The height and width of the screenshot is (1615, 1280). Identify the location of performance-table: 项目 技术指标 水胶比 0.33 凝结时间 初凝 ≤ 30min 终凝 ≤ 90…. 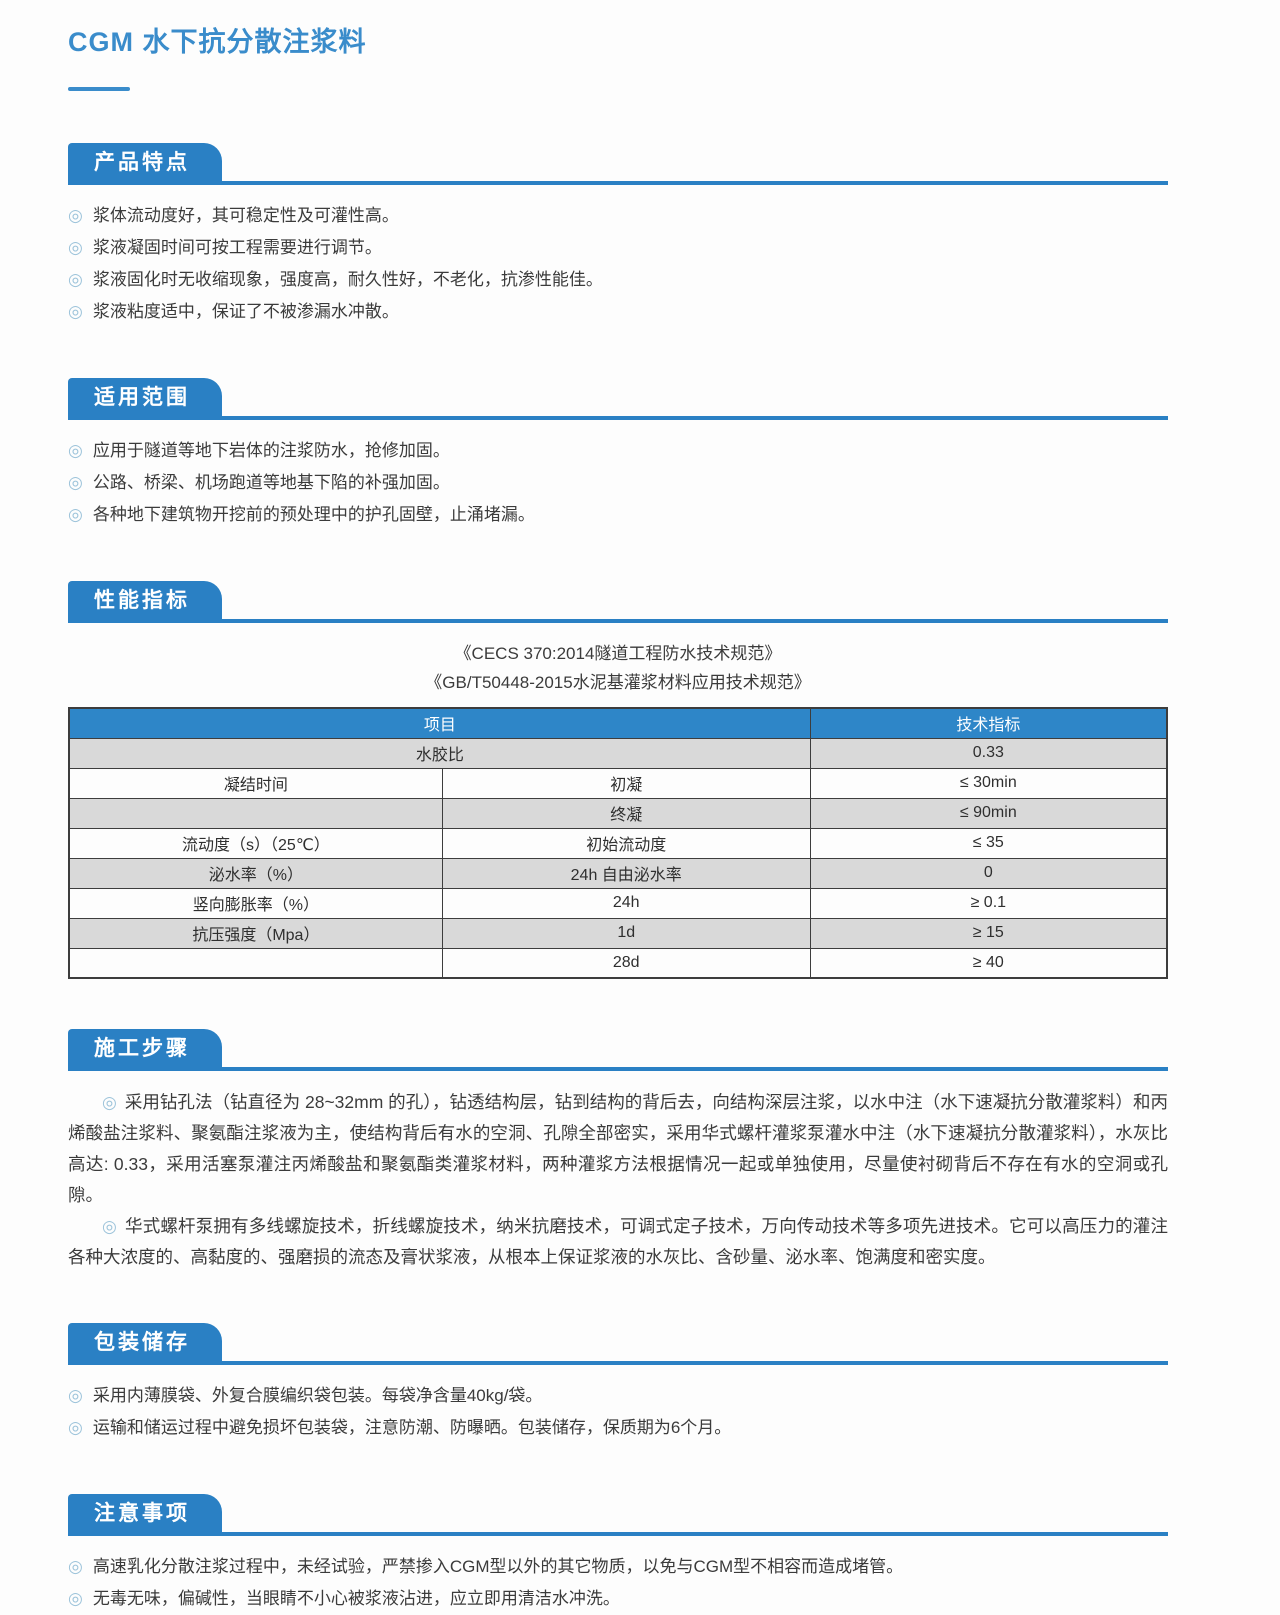
(618, 843).